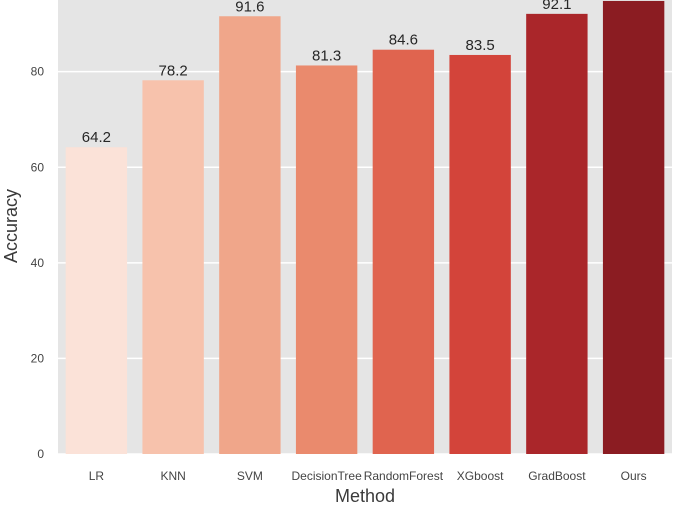 This screenshot has width=675, height=505. What do you see at coordinates (40, 454) in the screenshot?
I see `y-tick-label: 0` at bounding box center [40, 454].